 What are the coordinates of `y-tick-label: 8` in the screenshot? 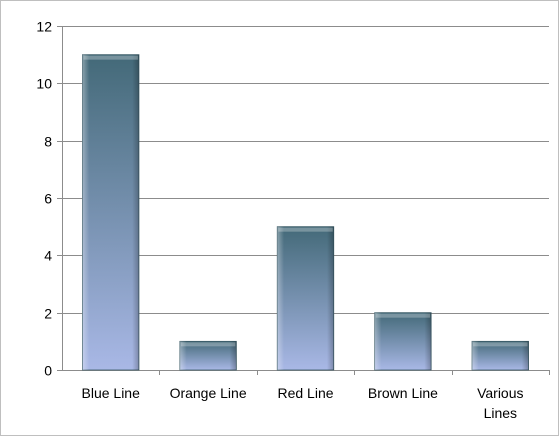 It's located at (48, 142).